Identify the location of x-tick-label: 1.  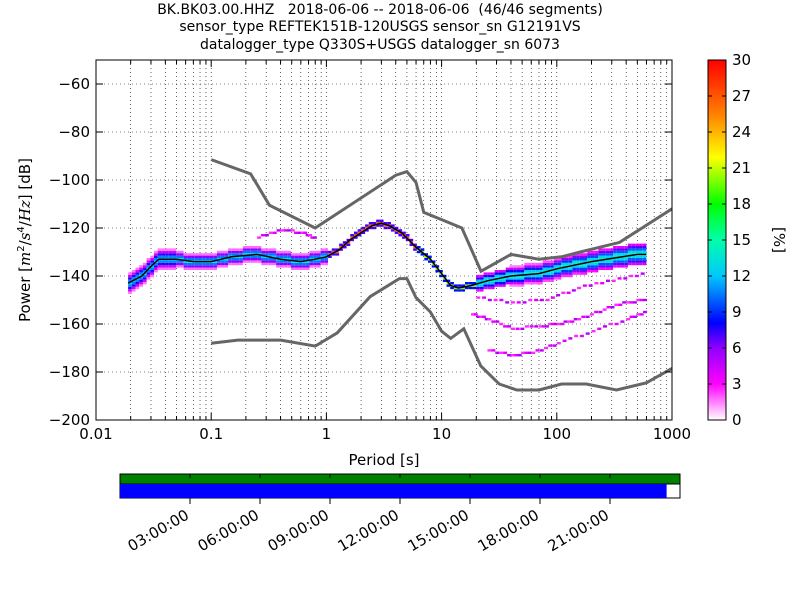
(327, 434).